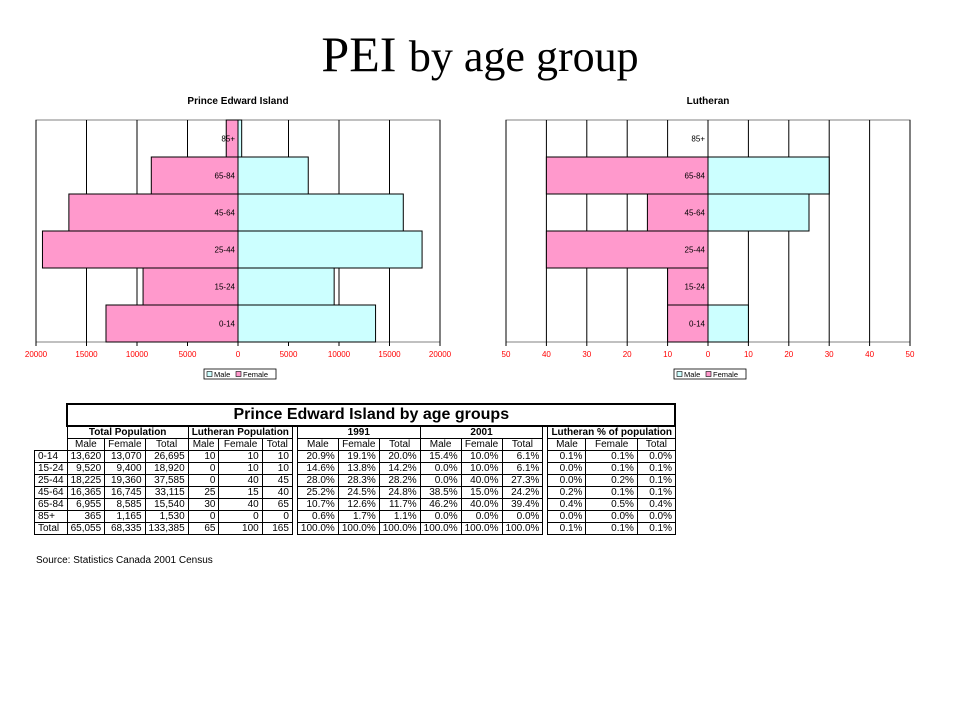 This screenshot has width=960, height=720. What do you see at coordinates (399, 528) in the screenshot?
I see `cell-1991: 100.0%` at bounding box center [399, 528].